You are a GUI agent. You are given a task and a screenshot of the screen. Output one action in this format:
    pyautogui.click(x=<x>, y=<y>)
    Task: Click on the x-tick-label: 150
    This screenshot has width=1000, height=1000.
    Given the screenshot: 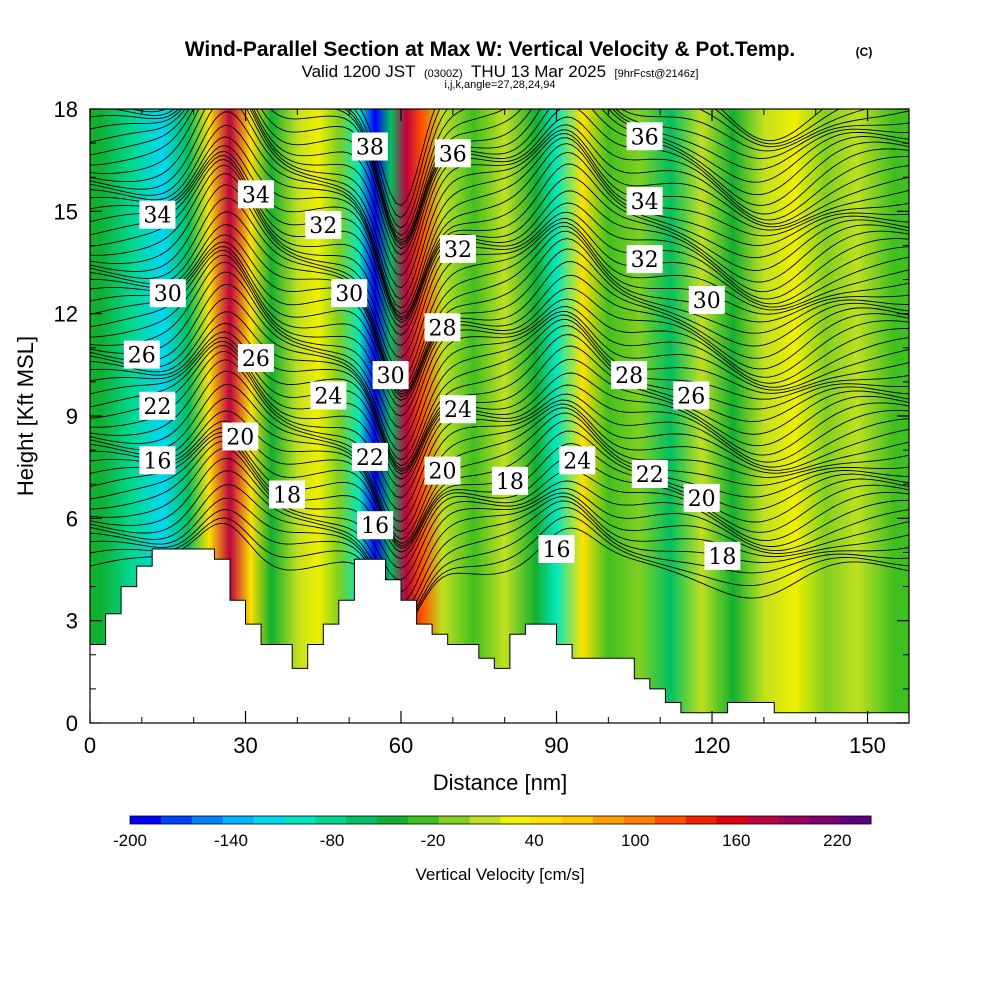 What is the action you would take?
    pyautogui.click(x=867, y=745)
    